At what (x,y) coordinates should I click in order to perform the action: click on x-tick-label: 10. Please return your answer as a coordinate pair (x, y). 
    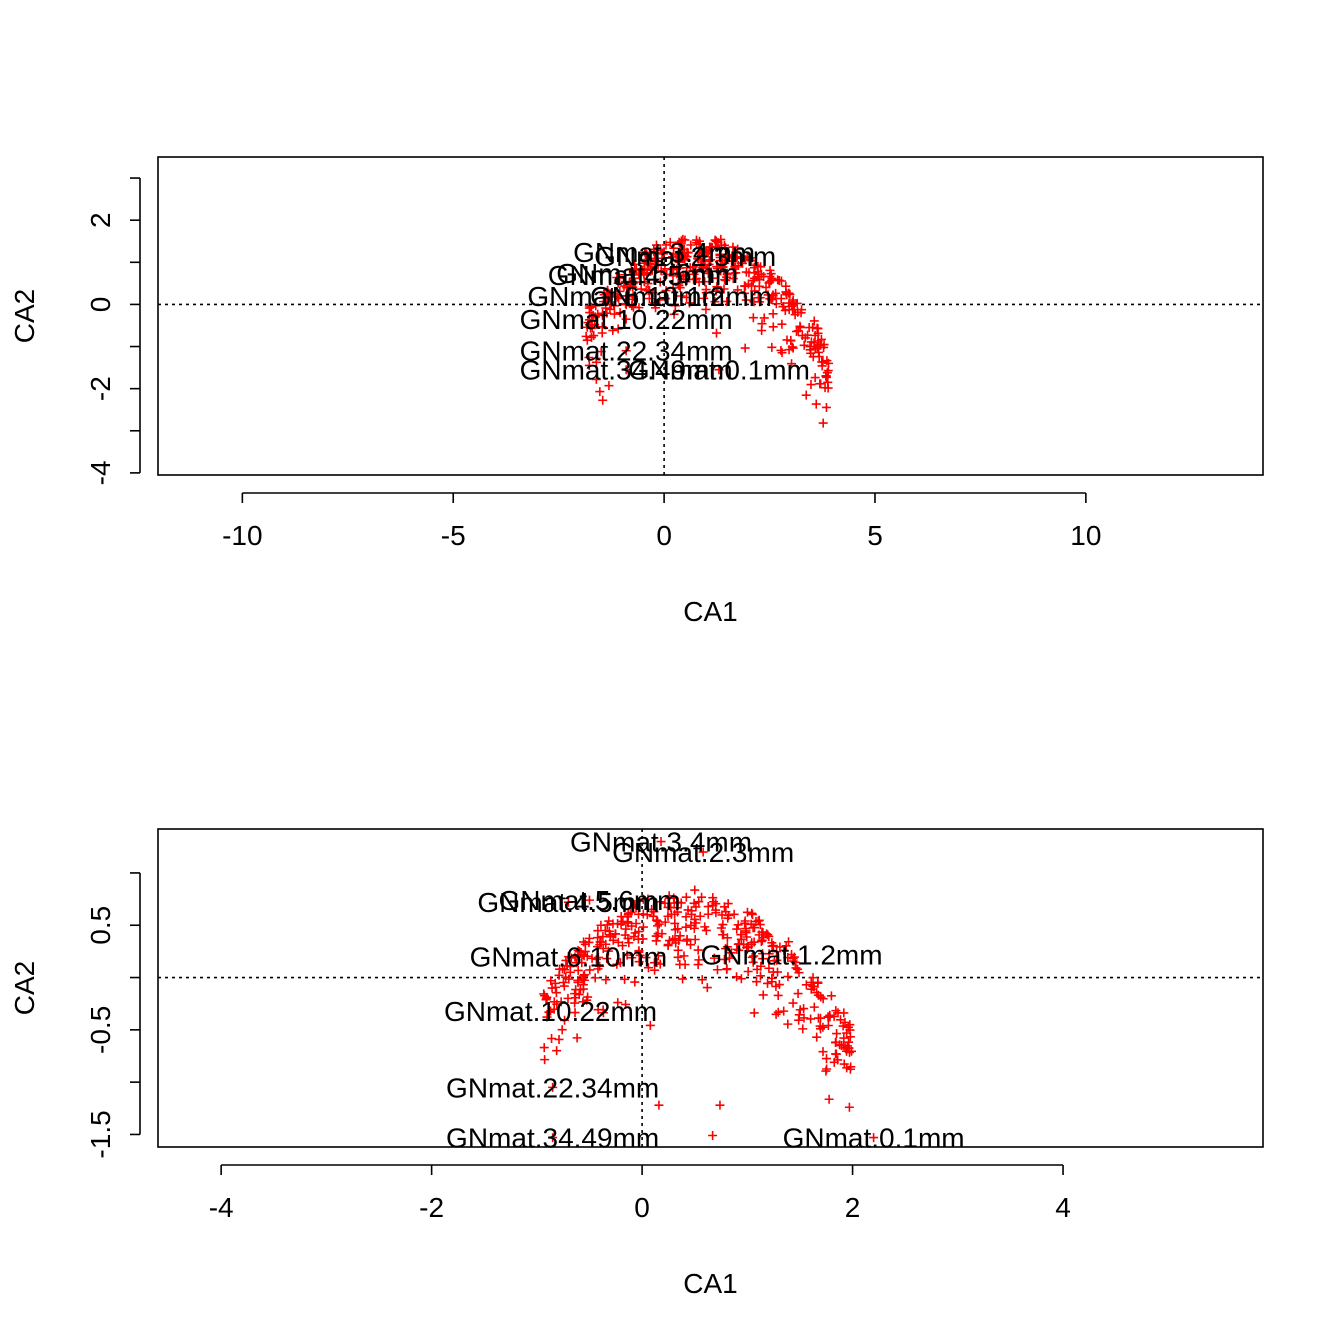
    Looking at the image, I should click on (1085, 535).